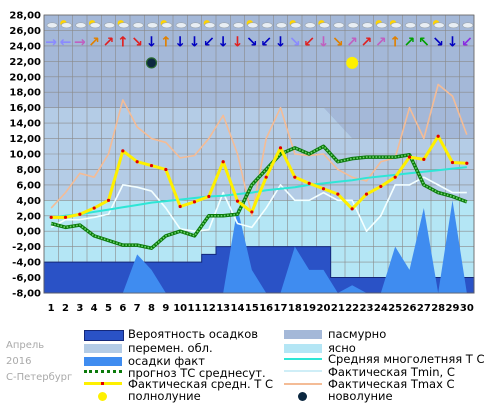 The width and height of the screenshot is (486, 413). Describe the element at coordinates (103, 371) in the screenshot. I see `legend-swatch-forecast` at that location.